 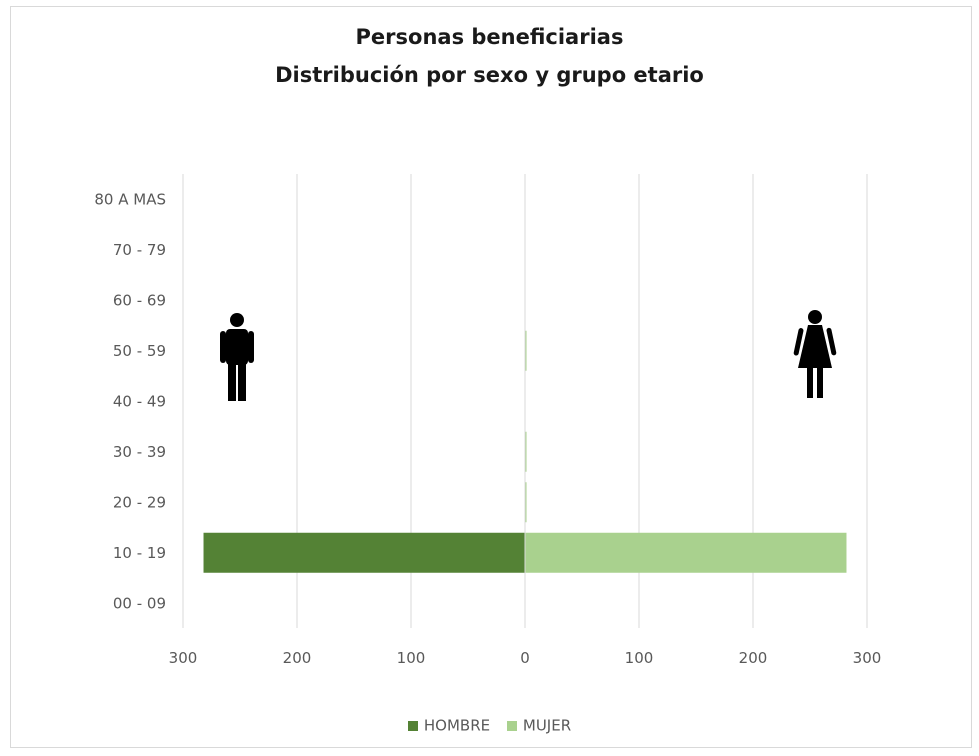 What do you see at coordinates (547, 725) in the screenshot?
I see `legend-label-mujer: MUJER` at bounding box center [547, 725].